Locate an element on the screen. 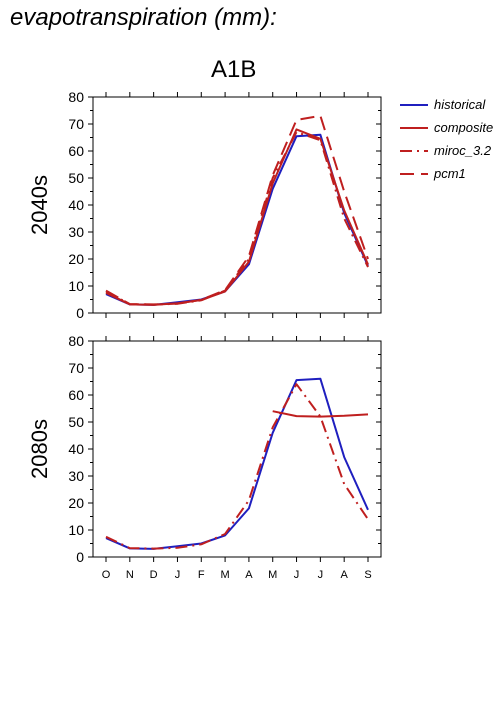 This screenshot has height=709, width=501. x-tick-label: D is located at coordinates (154, 575).